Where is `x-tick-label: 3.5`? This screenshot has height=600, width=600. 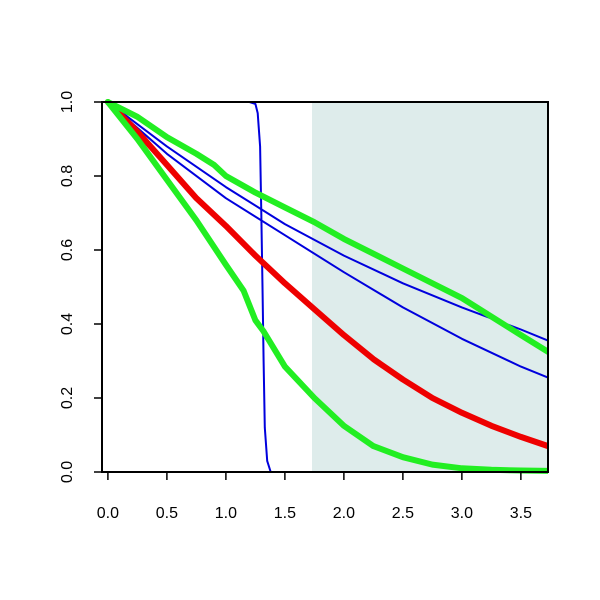 x-tick-label: 3.5 is located at coordinates (521, 513).